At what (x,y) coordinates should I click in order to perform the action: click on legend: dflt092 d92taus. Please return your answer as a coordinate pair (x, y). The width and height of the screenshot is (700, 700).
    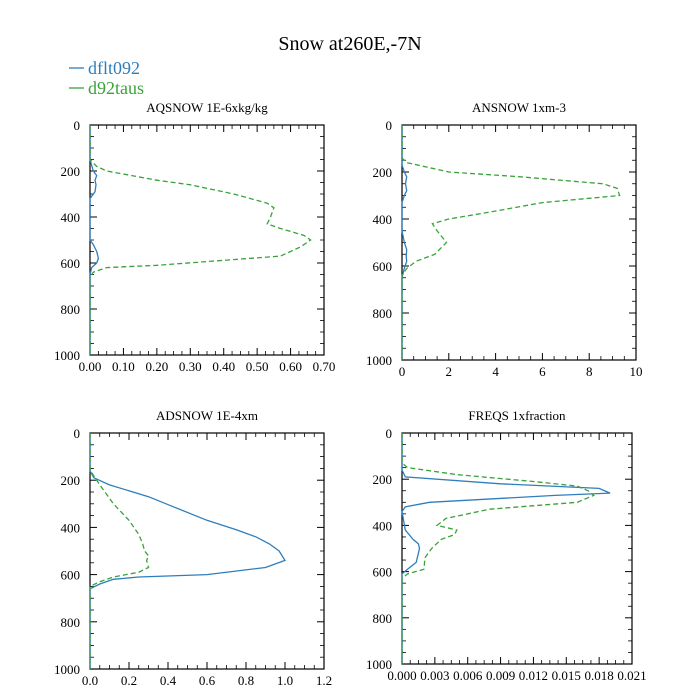
    Looking at the image, I should click on (106, 78).